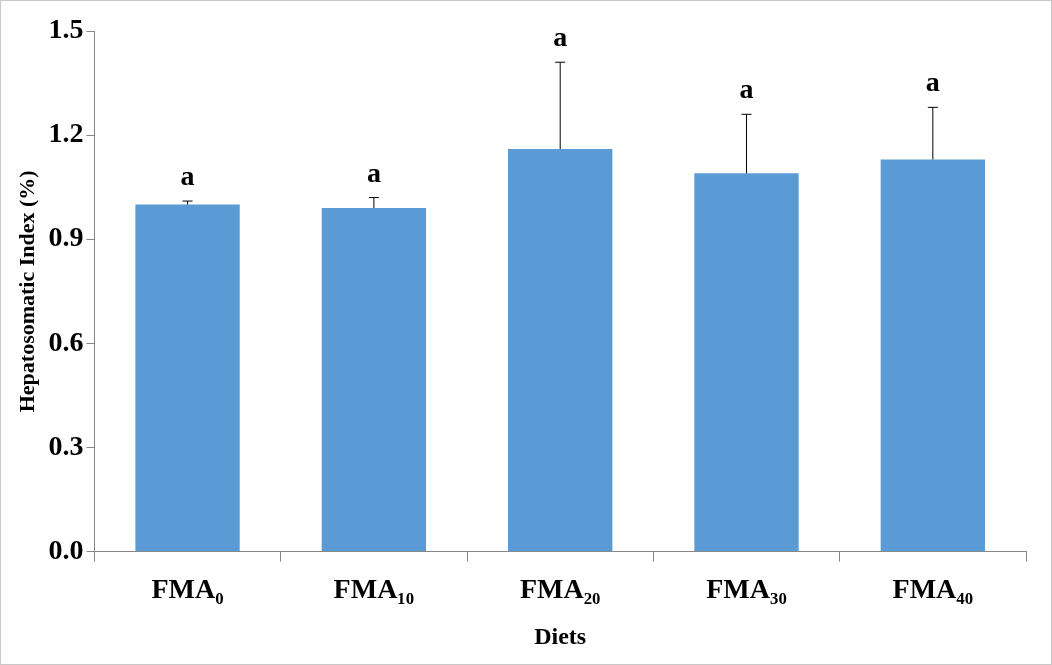 The image size is (1052, 665). What do you see at coordinates (933, 588) in the screenshot?
I see `x-tick-label: FMA₄₀` at bounding box center [933, 588].